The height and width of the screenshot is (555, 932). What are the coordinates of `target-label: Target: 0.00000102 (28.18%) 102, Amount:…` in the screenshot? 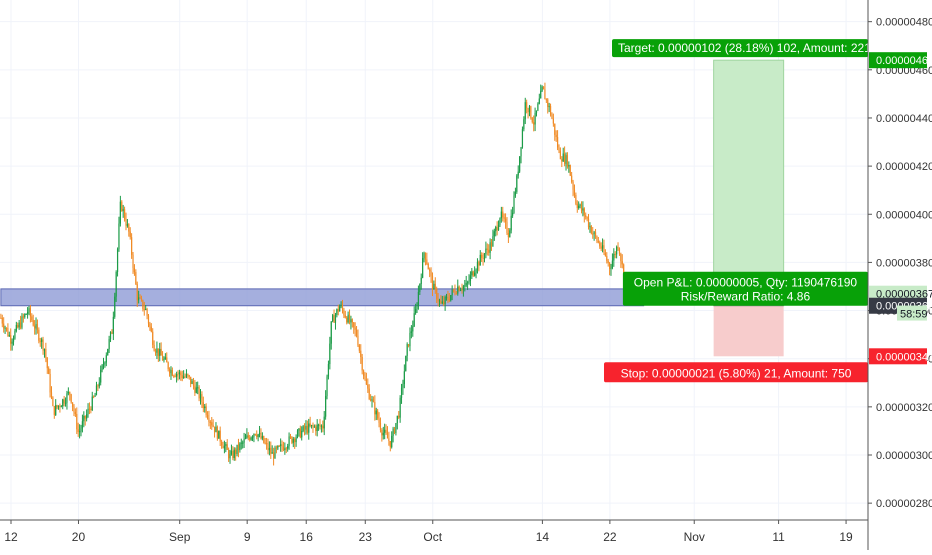 It's located at (750, 48).